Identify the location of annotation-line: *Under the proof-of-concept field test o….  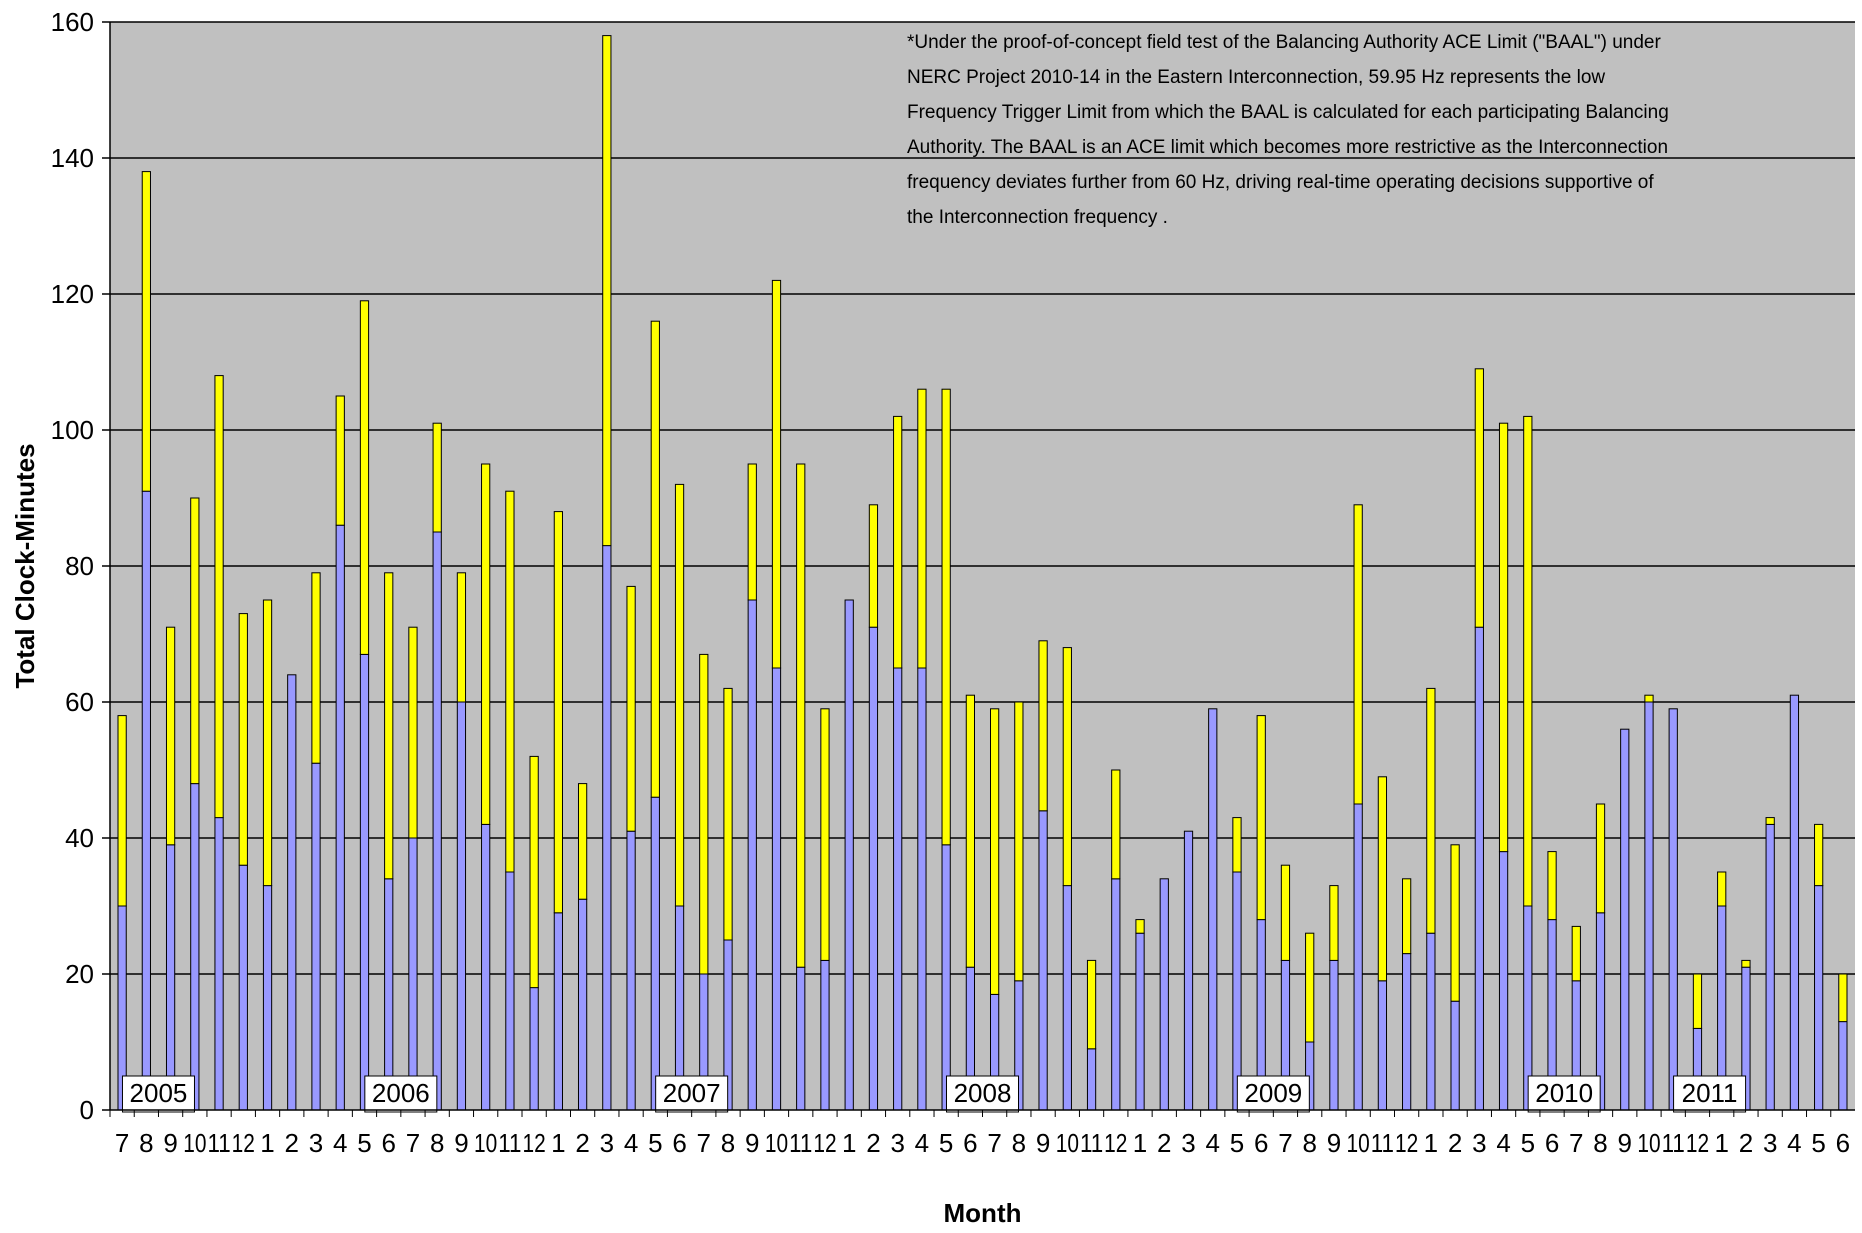
(1284, 42).